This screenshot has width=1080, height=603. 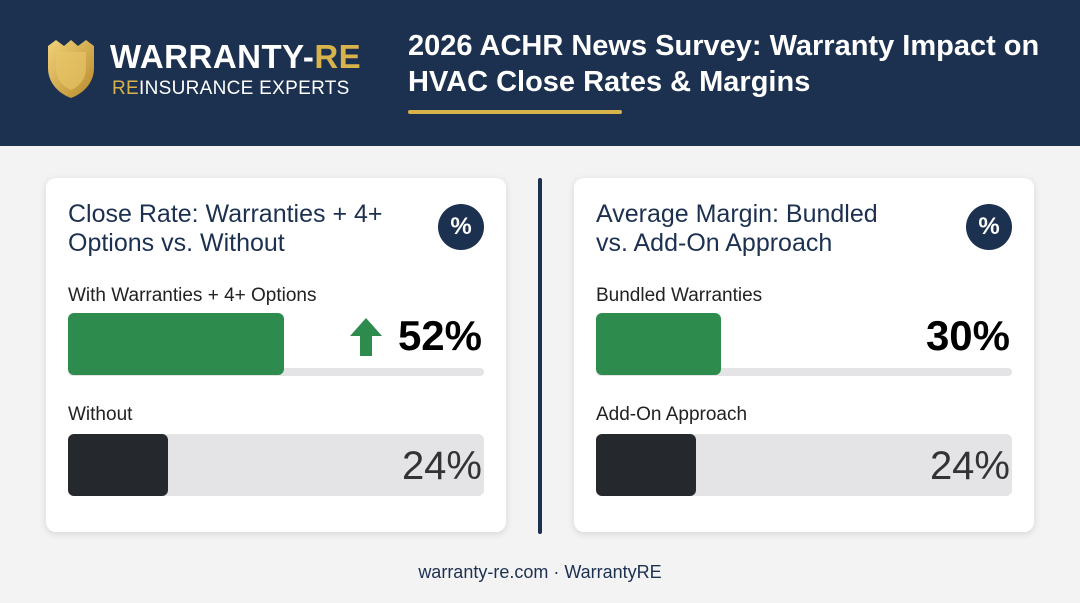 I want to click on brand-name: WARRANTY-RE, so click(x=236, y=56).